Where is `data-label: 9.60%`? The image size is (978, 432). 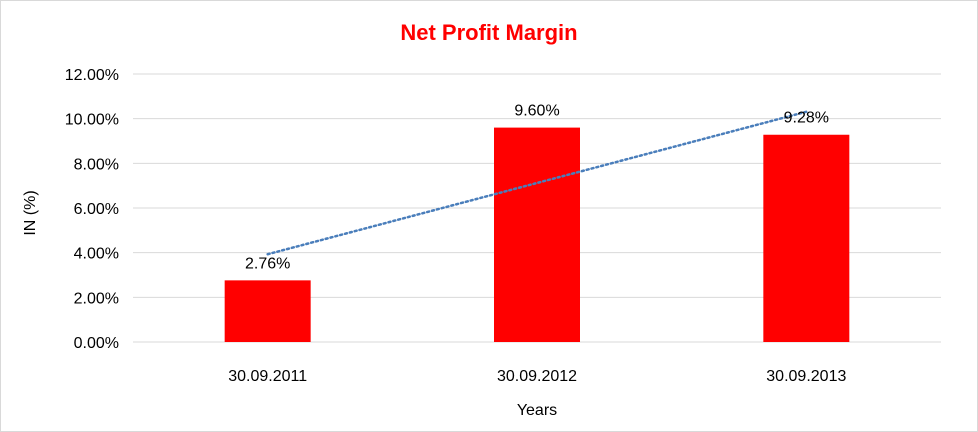 data-label: 9.60% is located at coordinates (536, 111).